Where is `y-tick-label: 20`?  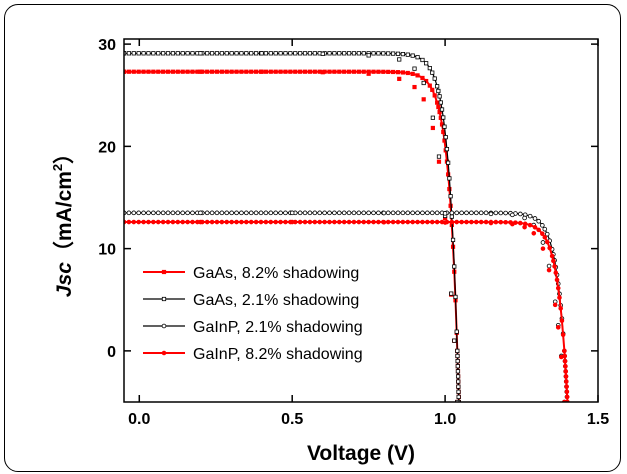
y-tick-label: 20 is located at coordinates (107, 147).